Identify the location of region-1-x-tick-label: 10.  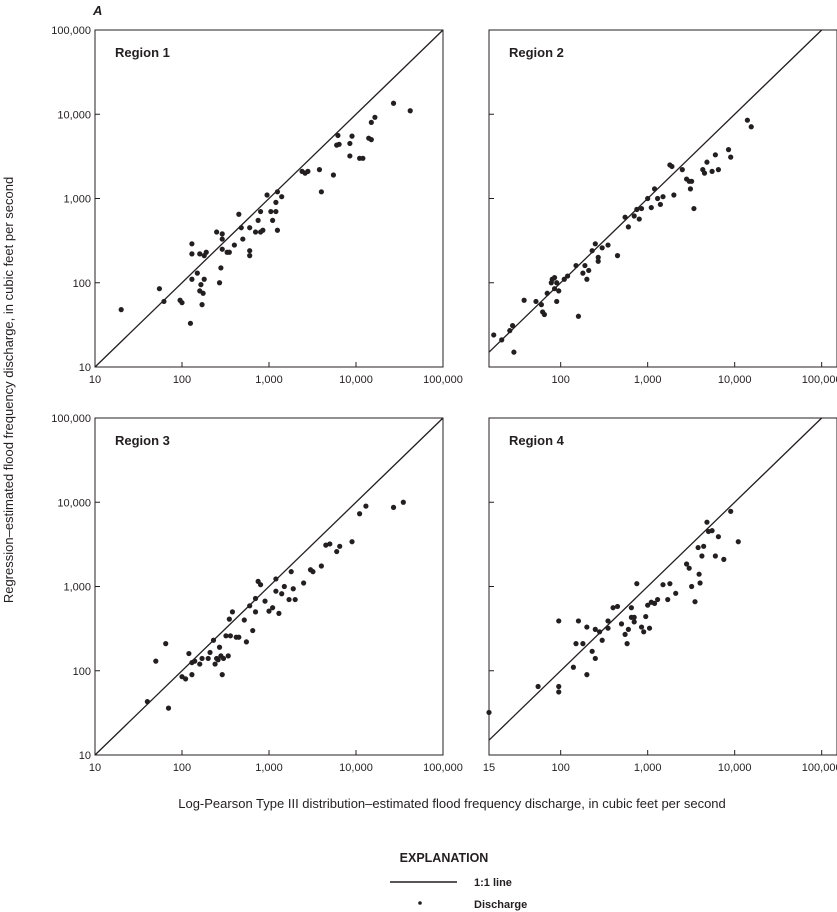
(95, 380).